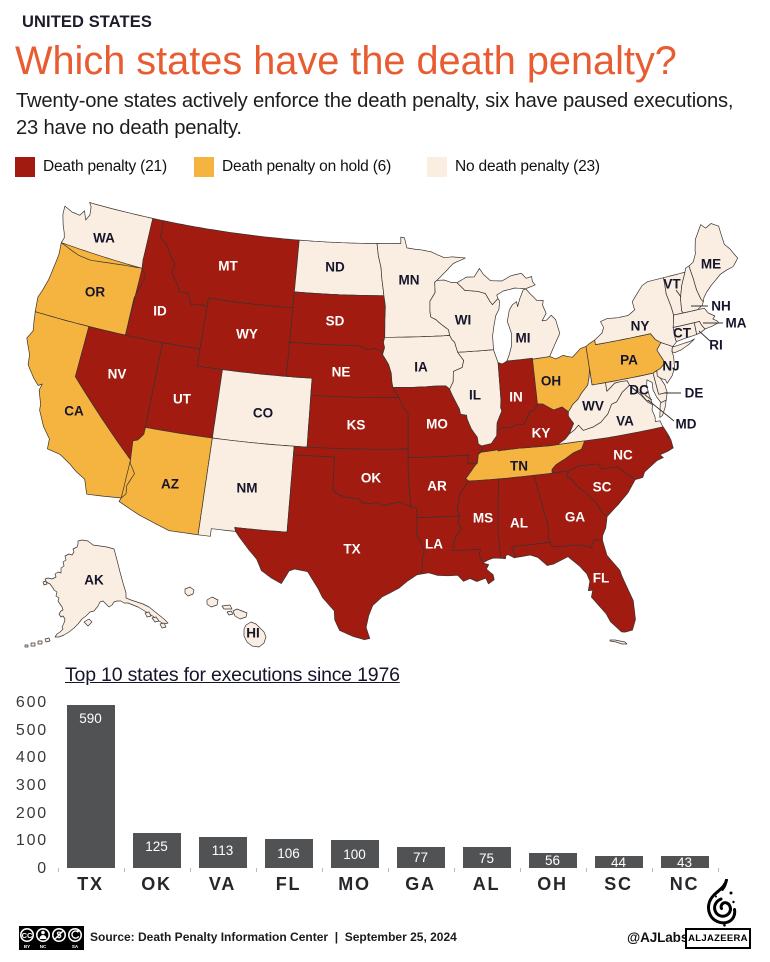 This screenshot has width=770, height=962. What do you see at coordinates (682, 333) in the screenshot?
I see `svg-text: CT` at bounding box center [682, 333].